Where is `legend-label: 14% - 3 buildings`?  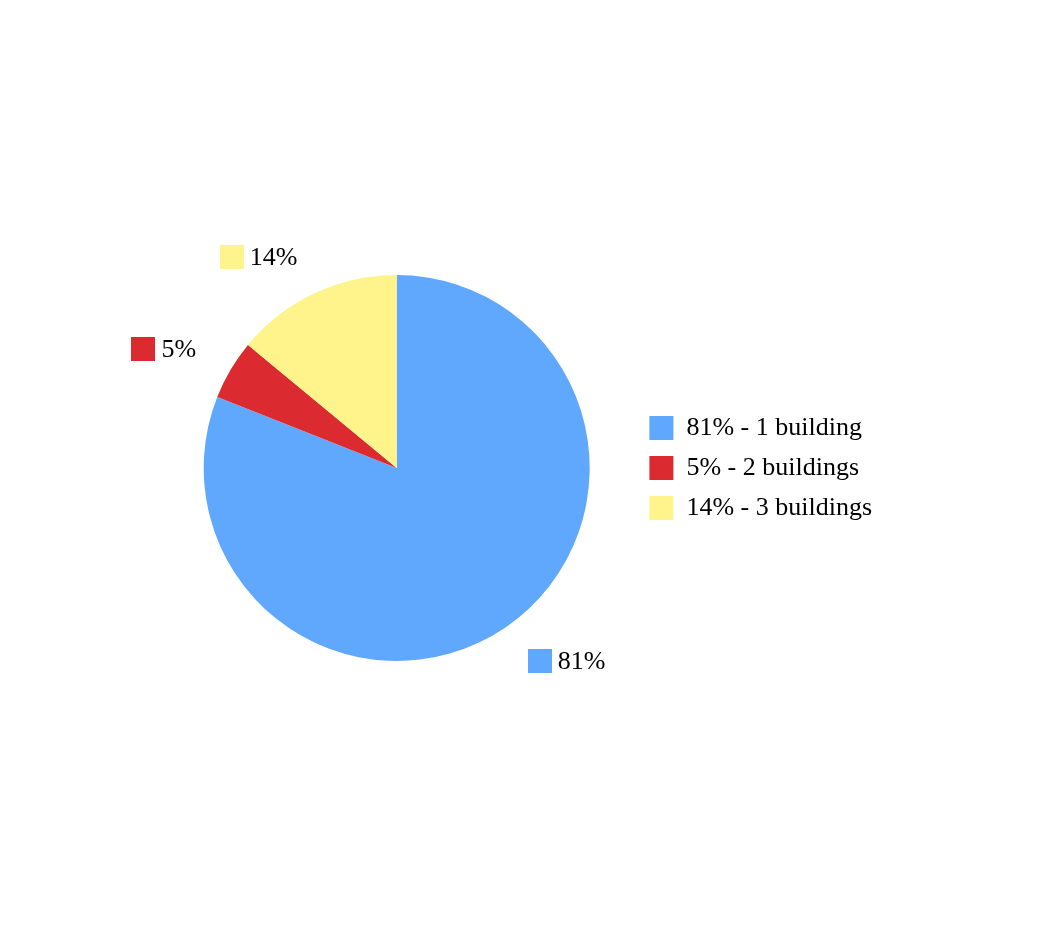
legend-label: 14% - 3 buildings is located at coordinates (779, 506).